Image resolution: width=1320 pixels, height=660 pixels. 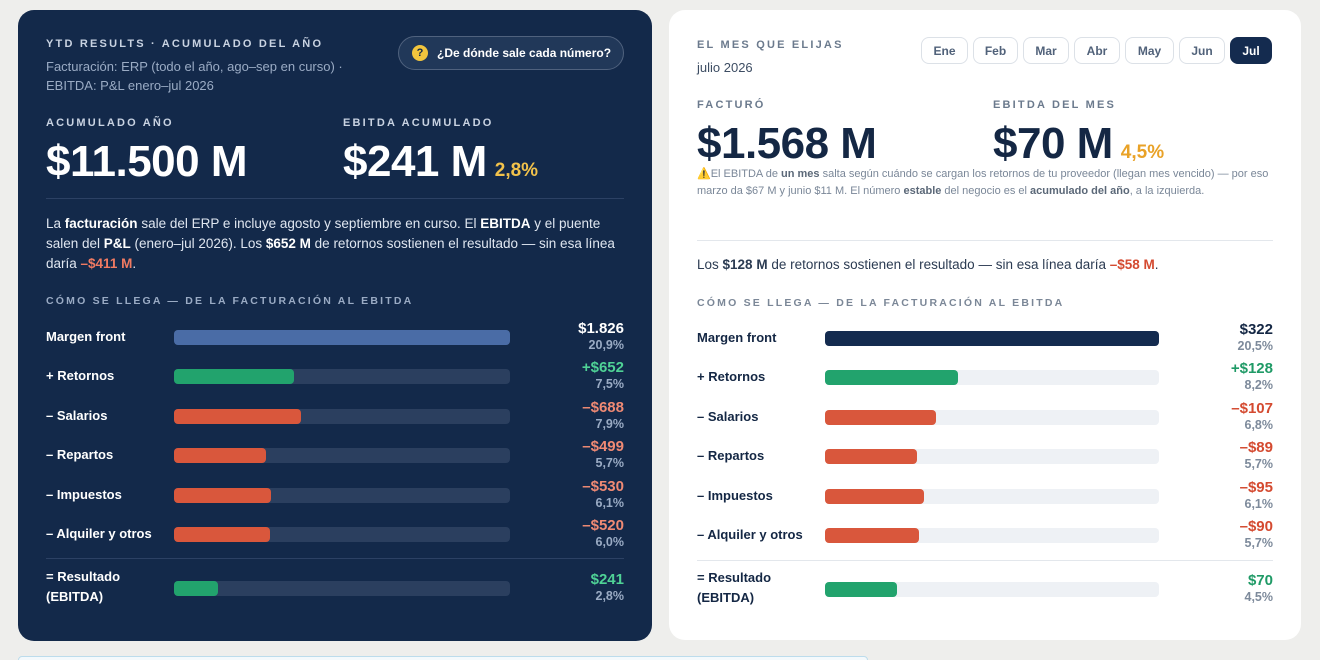 I want to click on bridge-row-pct: 6,0%, so click(x=610, y=542).